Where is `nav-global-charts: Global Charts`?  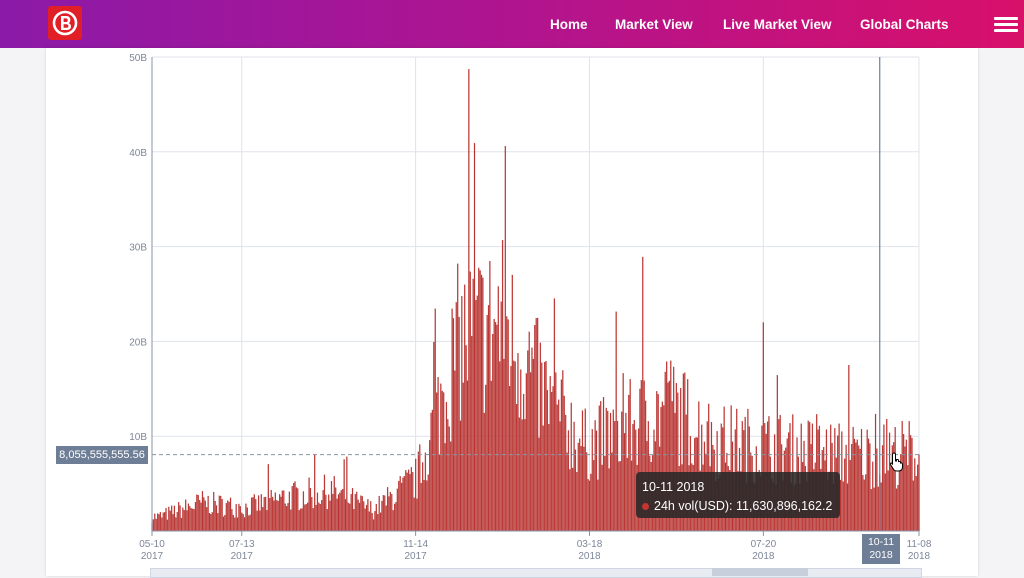
nav-global-charts: Global Charts is located at coordinates (904, 24).